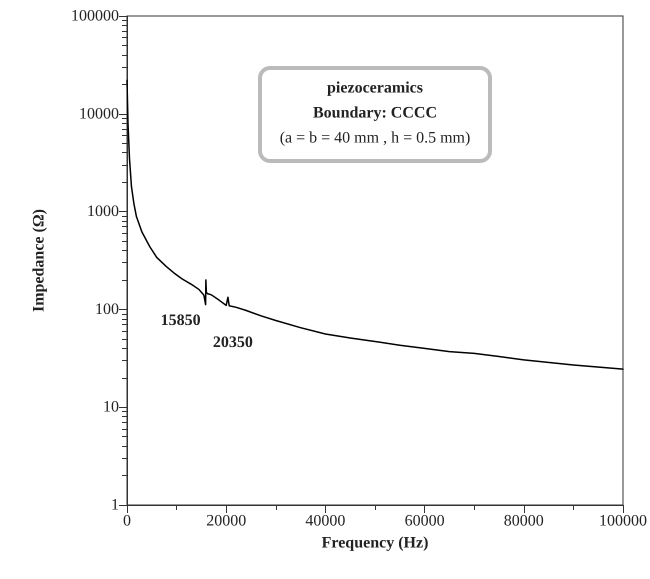 The height and width of the screenshot is (579, 650). What do you see at coordinates (99, 113) in the screenshot?
I see `y-tick-label: 10000` at bounding box center [99, 113].